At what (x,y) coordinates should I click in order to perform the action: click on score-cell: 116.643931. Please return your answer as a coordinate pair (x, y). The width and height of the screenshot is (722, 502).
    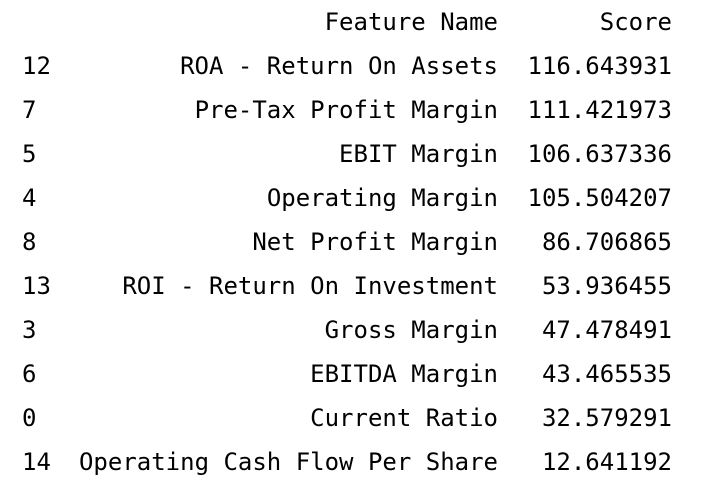
    Looking at the image, I should click on (600, 66).